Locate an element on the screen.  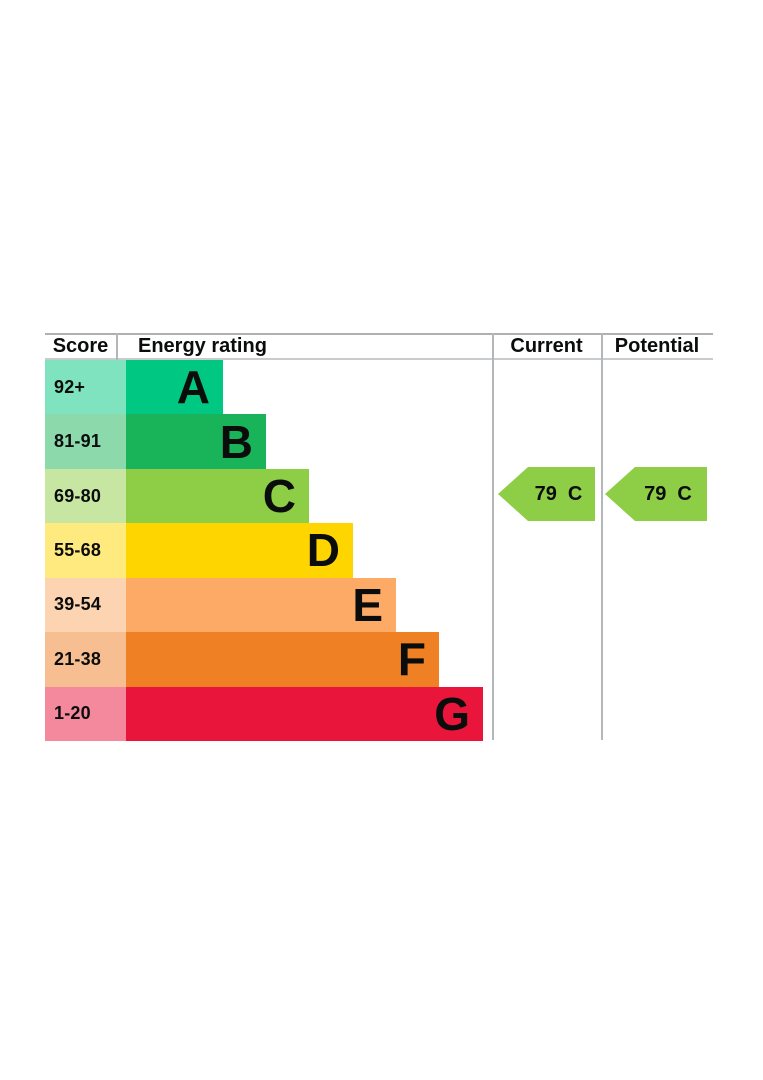
energy-band-bar-g: G is located at coordinates (304, 713).